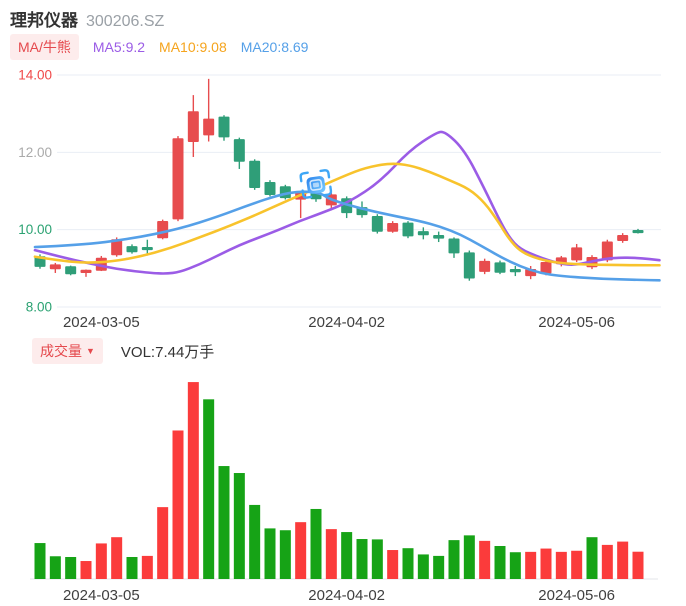 The image size is (686, 606). What do you see at coordinates (101, 322) in the screenshot?
I see `price-x-tick: 2024-03-05` at bounding box center [101, 322].